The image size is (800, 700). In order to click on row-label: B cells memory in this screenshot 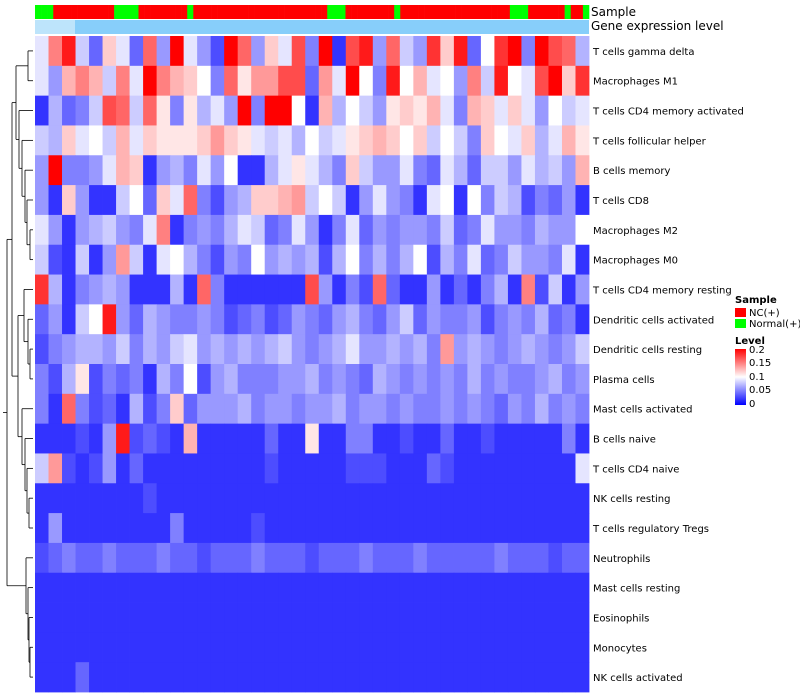, I will do `click(631, 171)`.